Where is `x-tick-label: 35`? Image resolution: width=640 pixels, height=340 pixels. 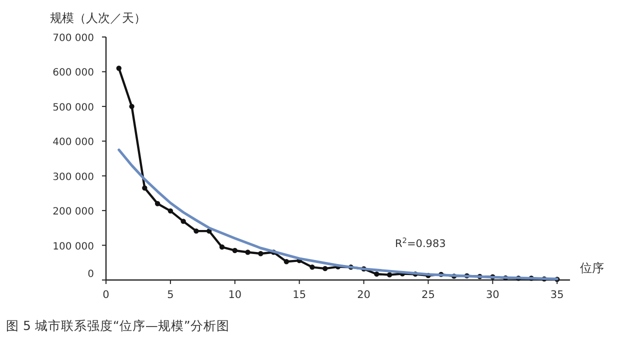
x-tick-label: 35 is located at coordinates (557, 295).